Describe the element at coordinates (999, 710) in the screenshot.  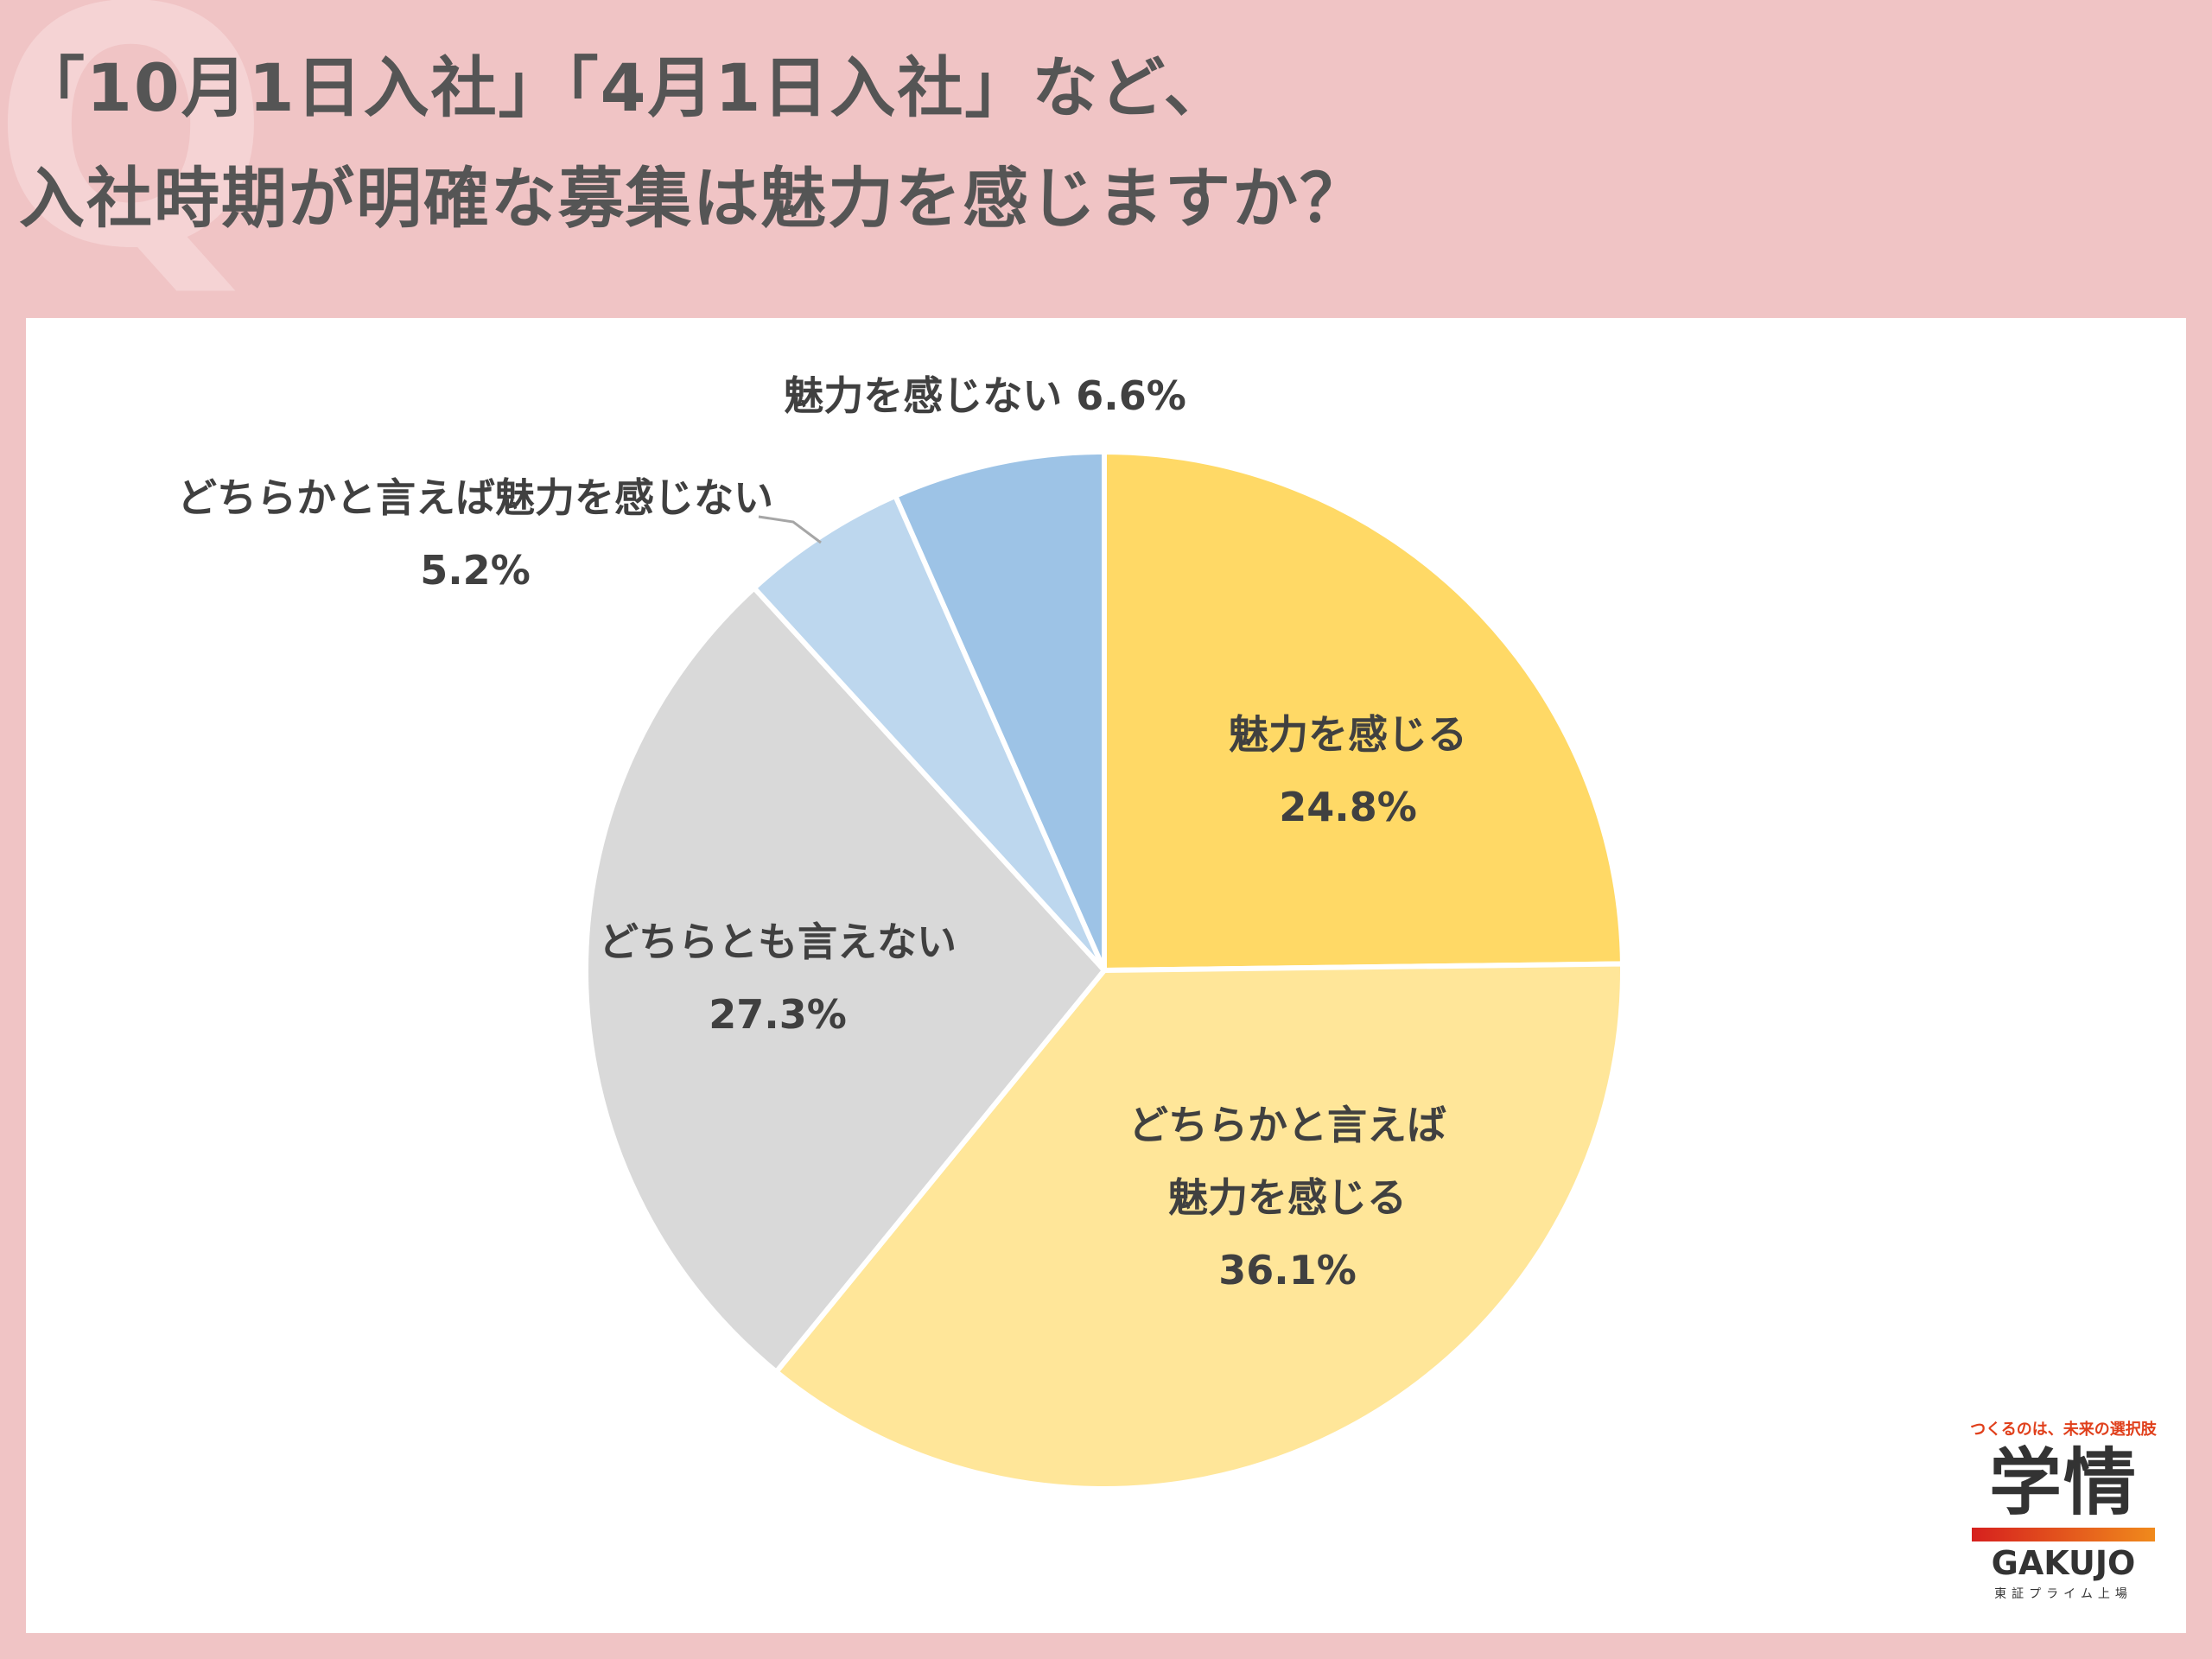
I see `pie-slice-not-attractive` at that location.